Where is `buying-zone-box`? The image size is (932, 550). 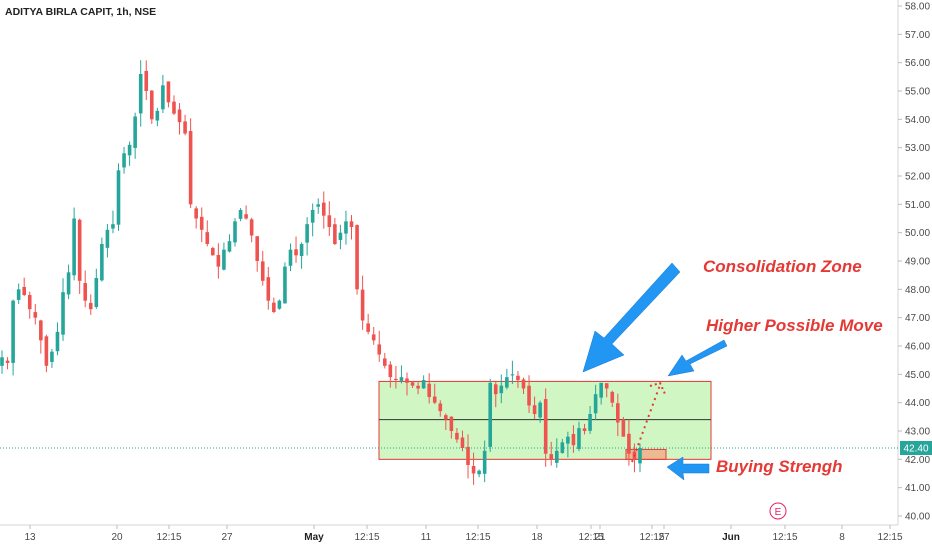 buying-zone-box is located at coordinates (646, 454).